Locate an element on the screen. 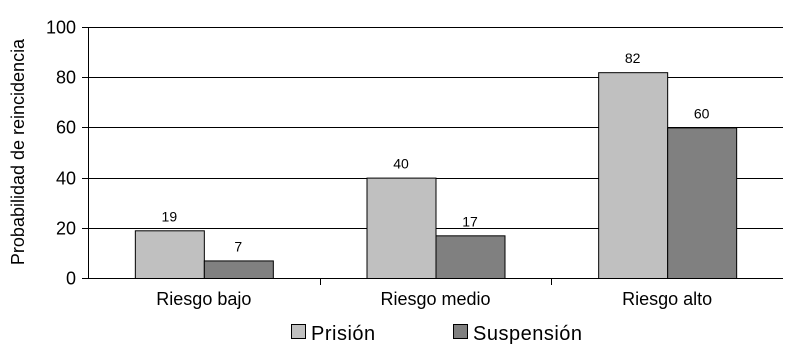  legend: Prisión Suspensión is located at coordinates (437, 334).